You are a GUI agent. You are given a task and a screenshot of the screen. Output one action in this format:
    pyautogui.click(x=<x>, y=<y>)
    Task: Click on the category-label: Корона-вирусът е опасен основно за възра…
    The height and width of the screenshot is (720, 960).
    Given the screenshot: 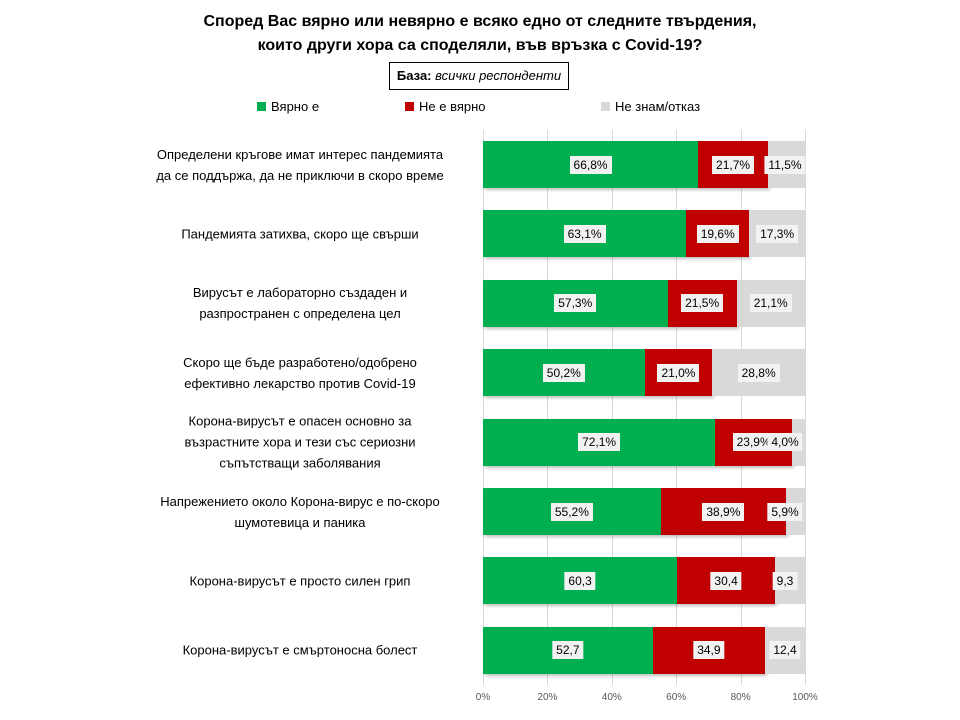 What is the action you would take?
    pyautogui.click(x=300, y=442)
    